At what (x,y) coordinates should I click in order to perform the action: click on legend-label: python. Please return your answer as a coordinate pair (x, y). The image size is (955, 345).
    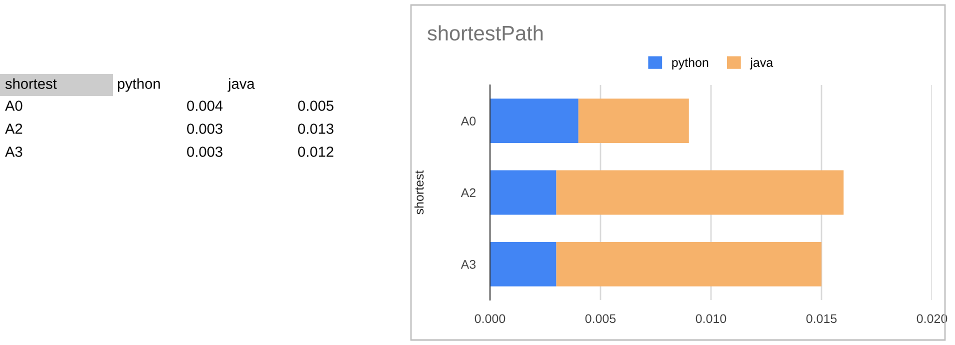
    Looking at the image, I should click on (690, 64).